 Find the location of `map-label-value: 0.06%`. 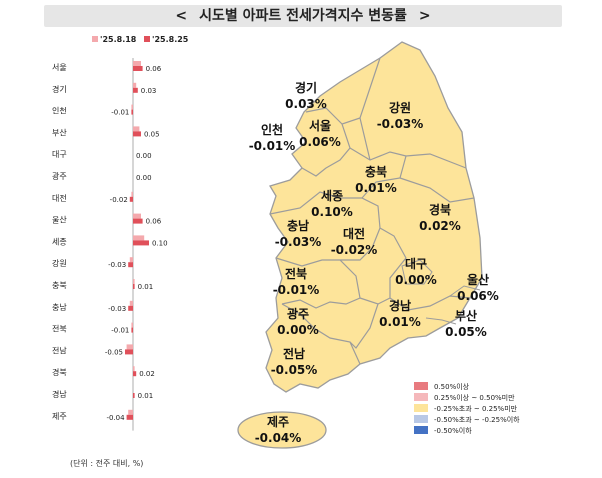

map-label-value: 0.06% is located at coordinates (320, 142).